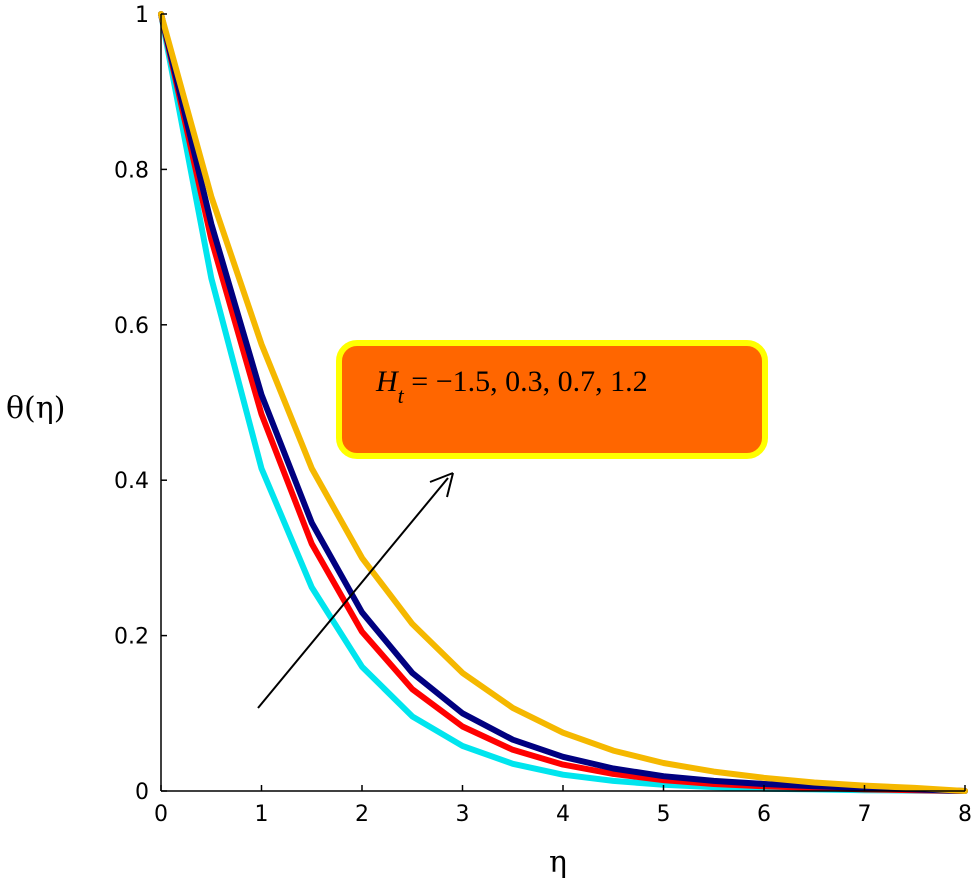 This screenshot has height=886, width=975. Describe the element at coordinates (463, 814) in the screenshot. I see `x-tick-label: 3` at that location.